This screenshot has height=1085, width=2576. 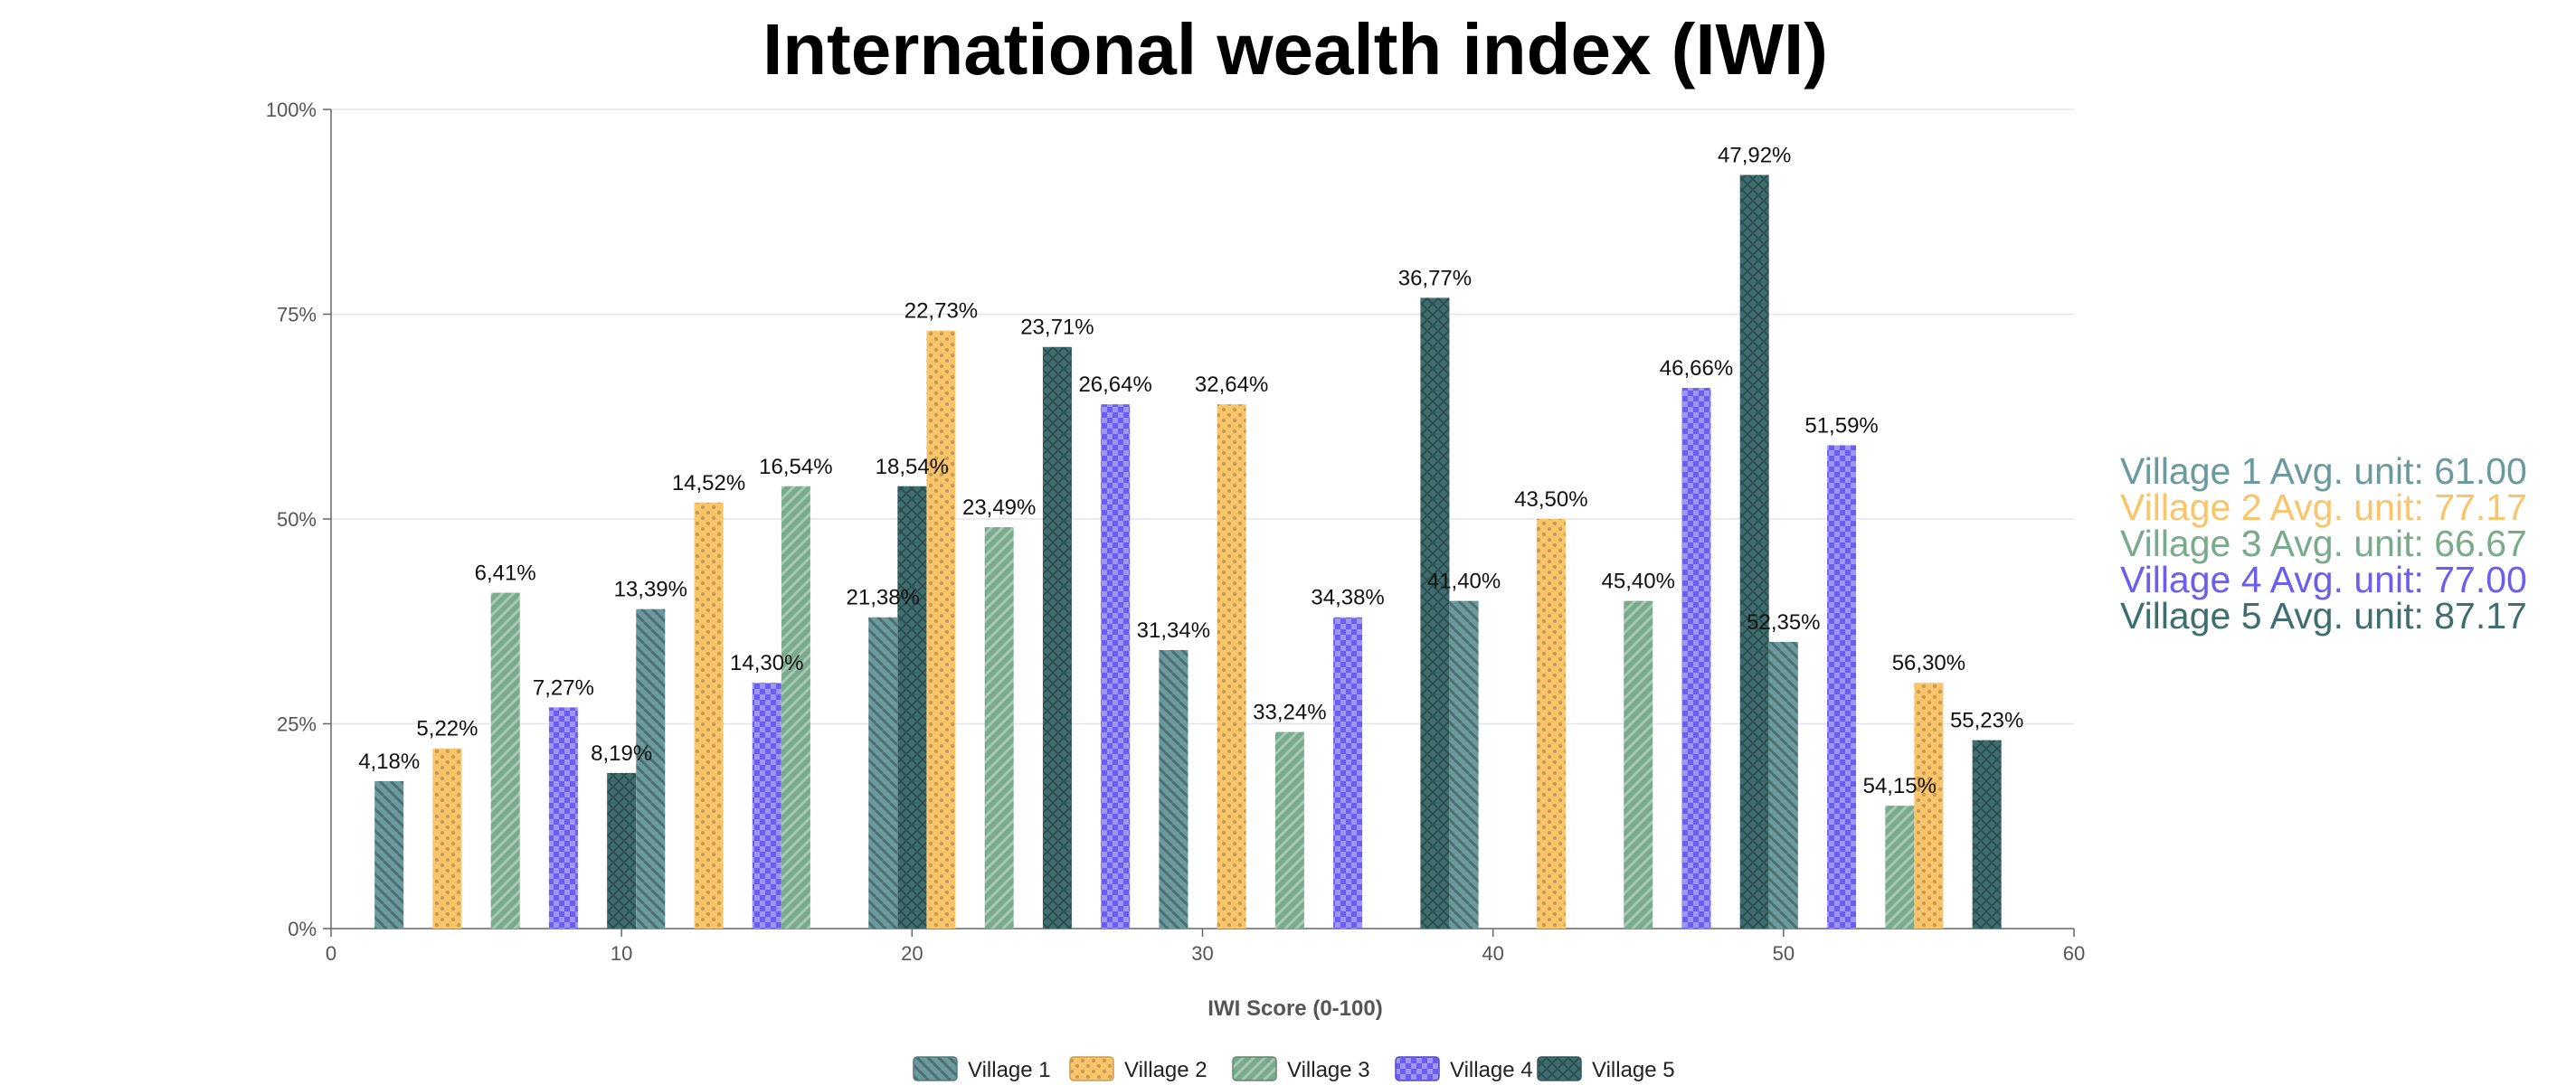 I want to click on average-label: Village 2 Avg. unit: 77.17, so click(x=2323, y=507).